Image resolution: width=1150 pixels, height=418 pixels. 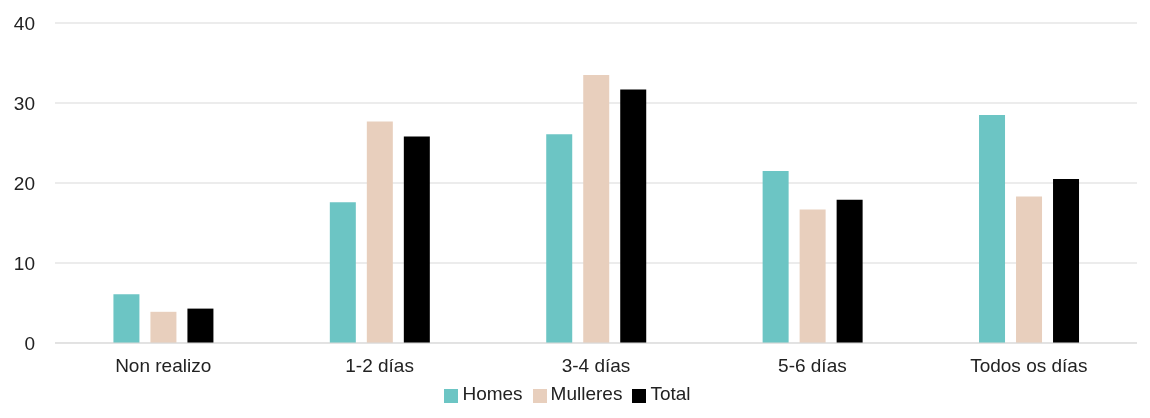 What do you see at coordinates (24, 103) in the screenshot?
I see `y-tick-label: 30` at bounding box center [24, 103].